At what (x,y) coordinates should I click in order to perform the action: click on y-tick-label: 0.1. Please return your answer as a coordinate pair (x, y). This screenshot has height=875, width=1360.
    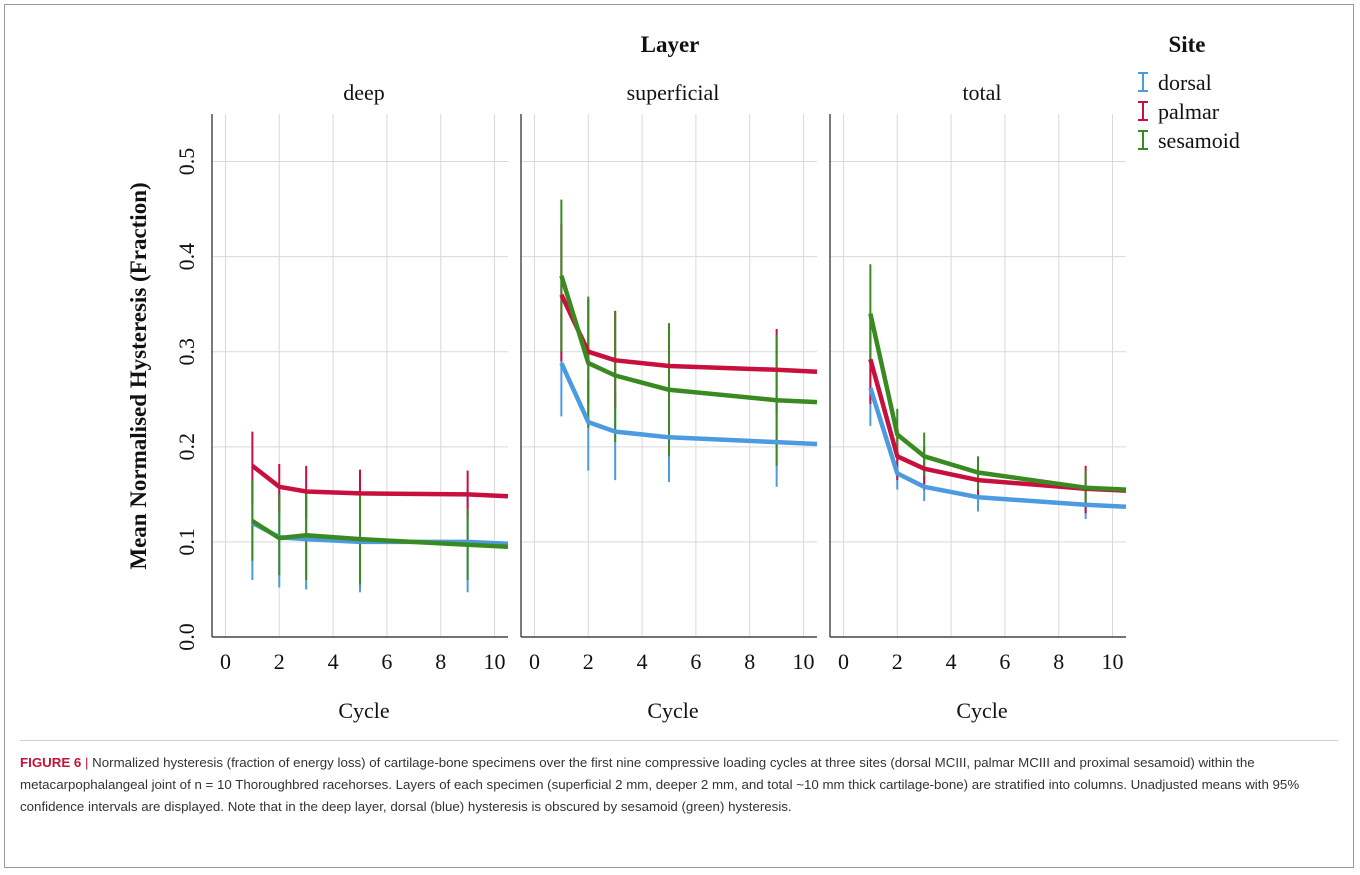
    Looking at the image, I should click on (186, 542).